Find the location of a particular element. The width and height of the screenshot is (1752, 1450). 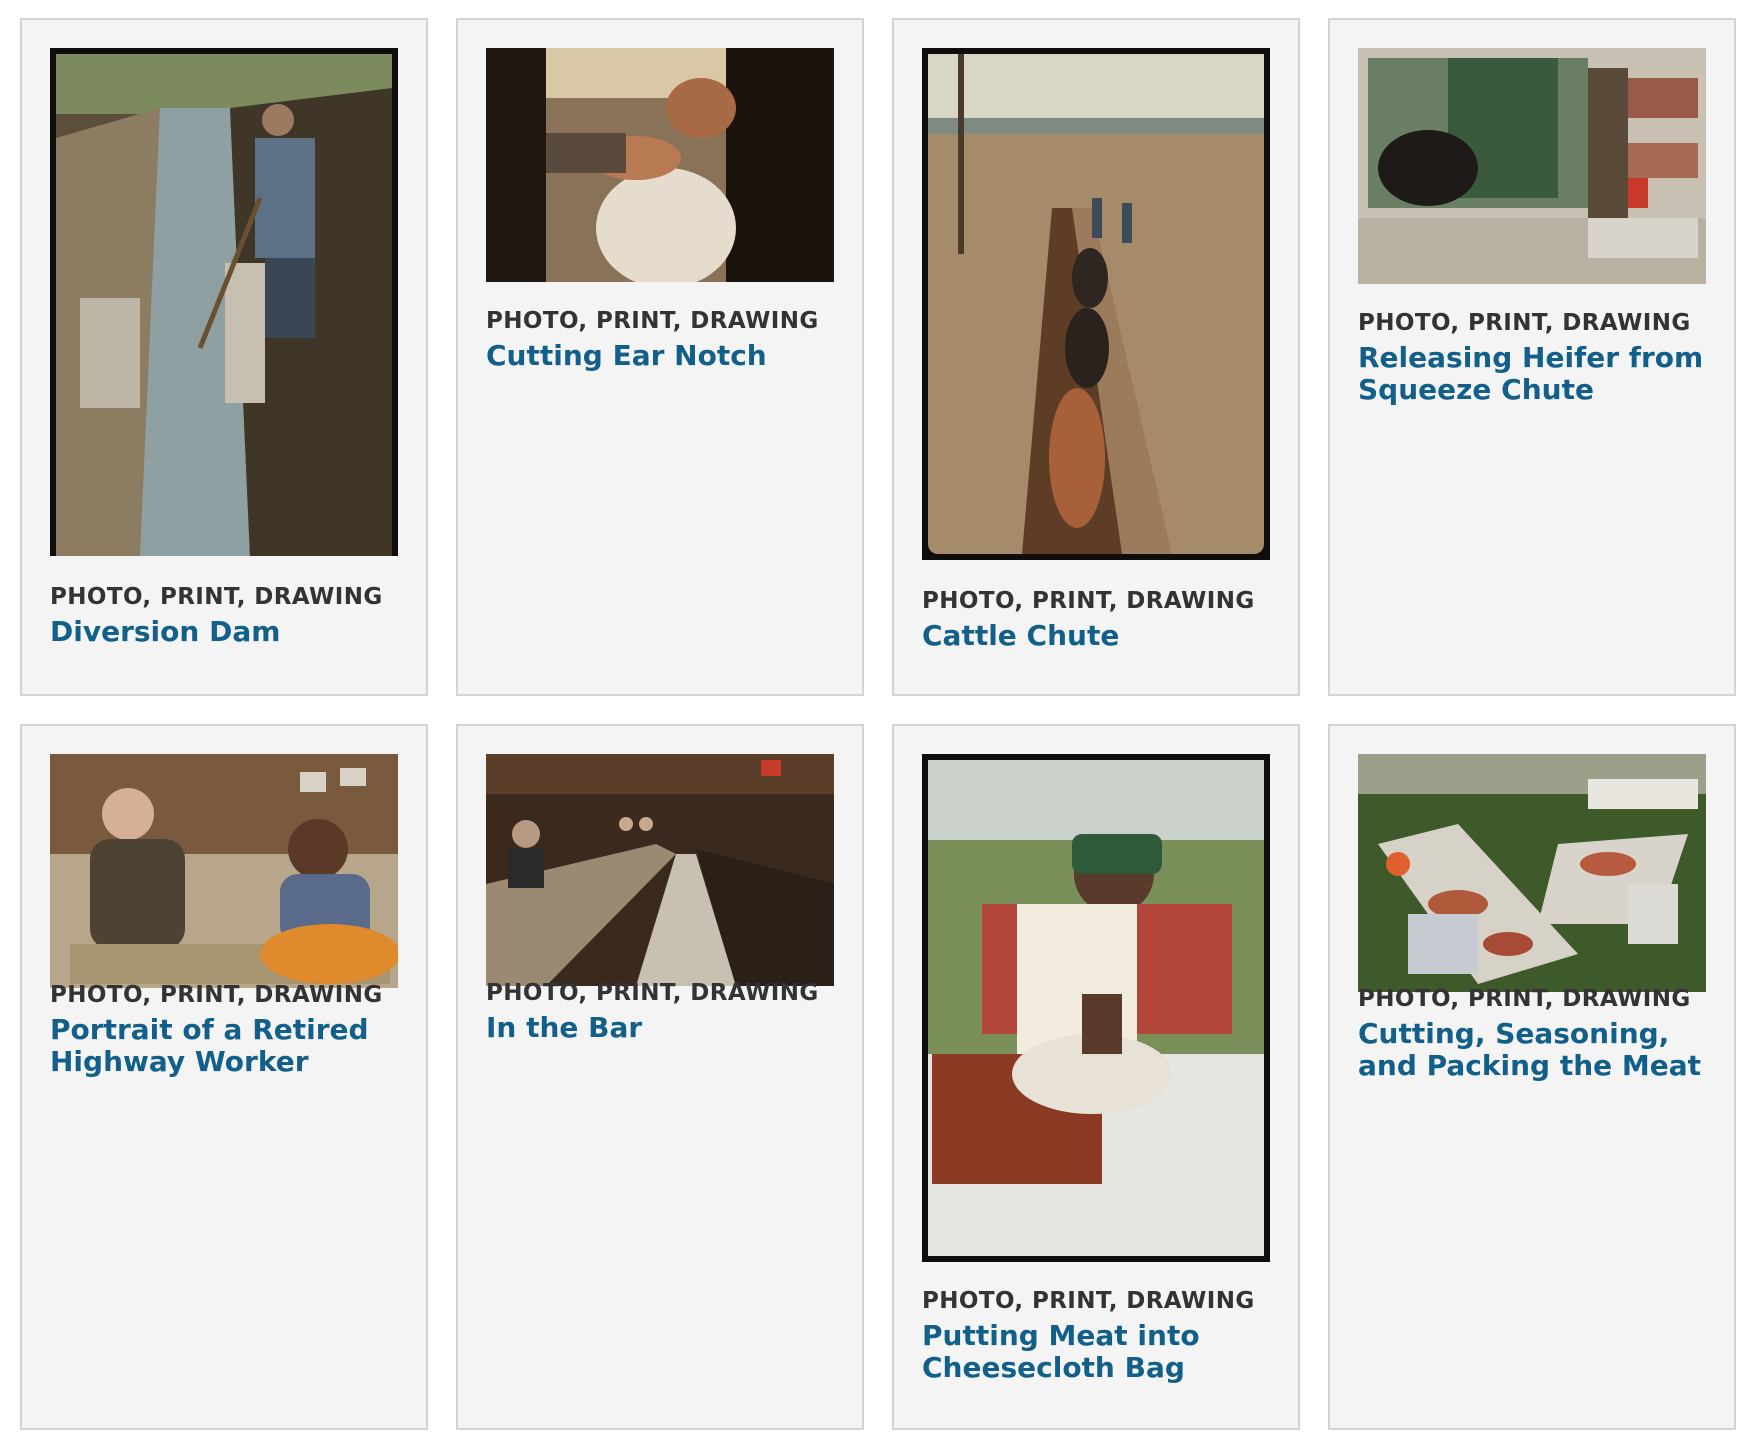

retired-highway-worker-photo is located at coordinates (224, 871).